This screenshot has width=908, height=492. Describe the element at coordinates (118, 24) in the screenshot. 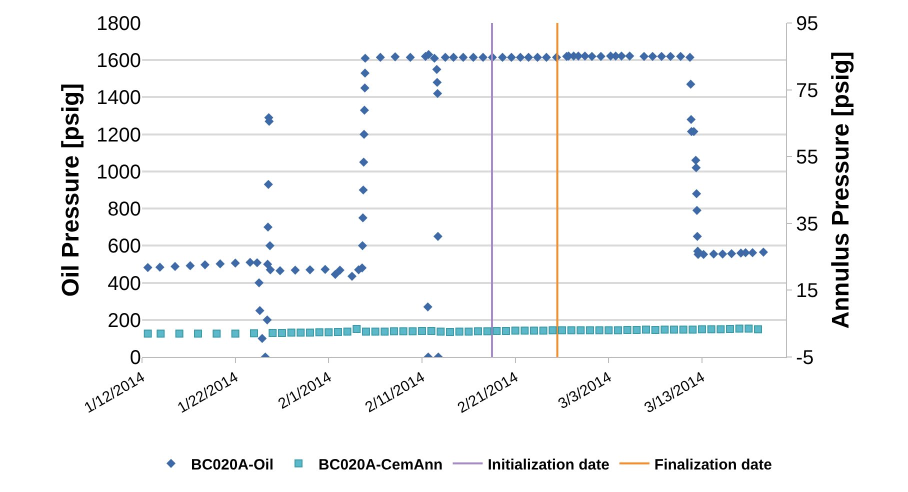

I see `y-tick-label: 1800` at that location.